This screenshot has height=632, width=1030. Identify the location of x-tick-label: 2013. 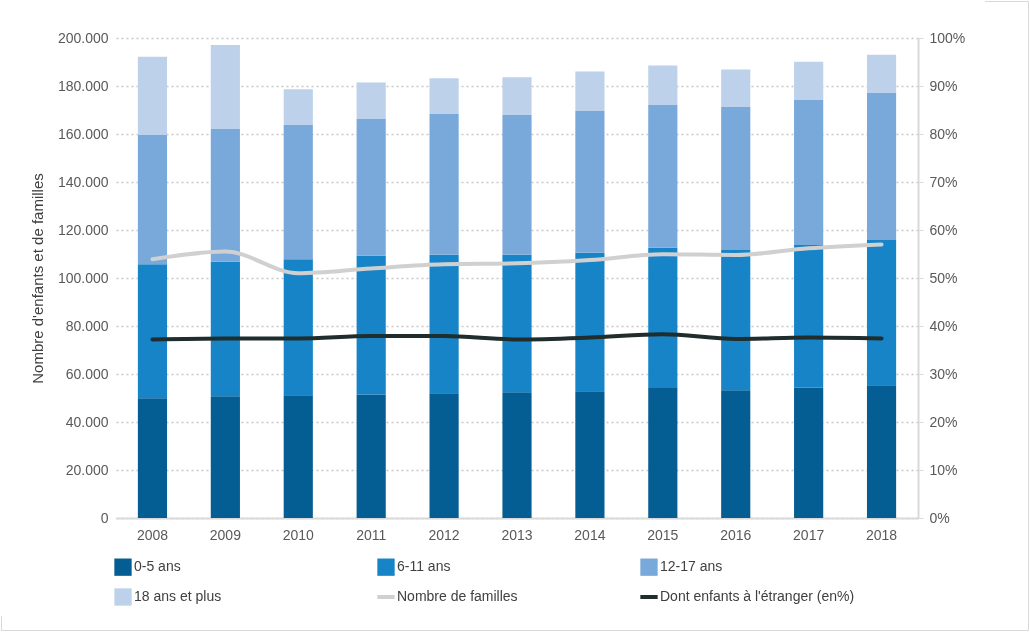
(517, 534).